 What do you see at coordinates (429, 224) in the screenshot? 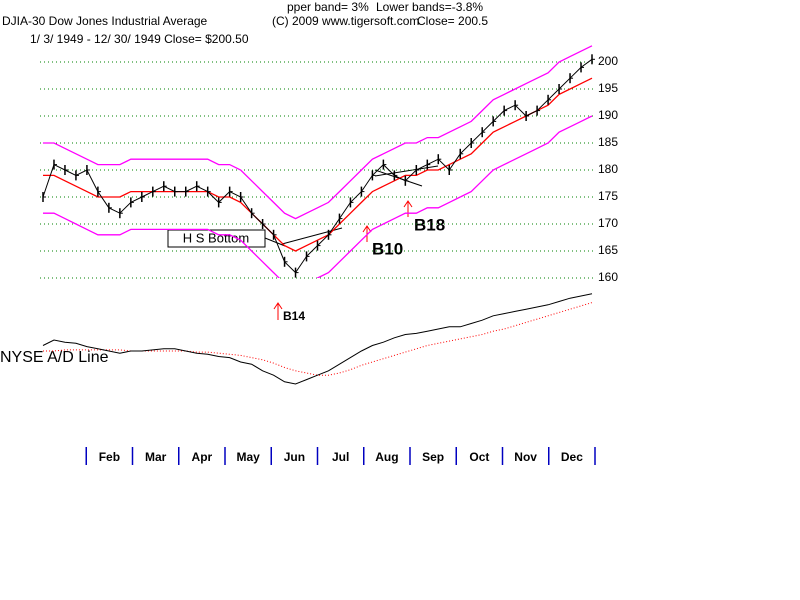
I see `annotation: B18` at bounding box center [429, 224].